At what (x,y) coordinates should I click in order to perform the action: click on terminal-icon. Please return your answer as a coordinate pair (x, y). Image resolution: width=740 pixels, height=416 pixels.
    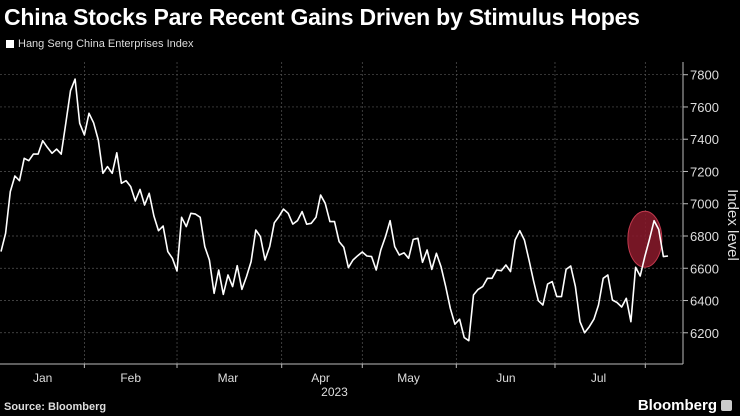
    Looking at the image, I should click on (726, 405).